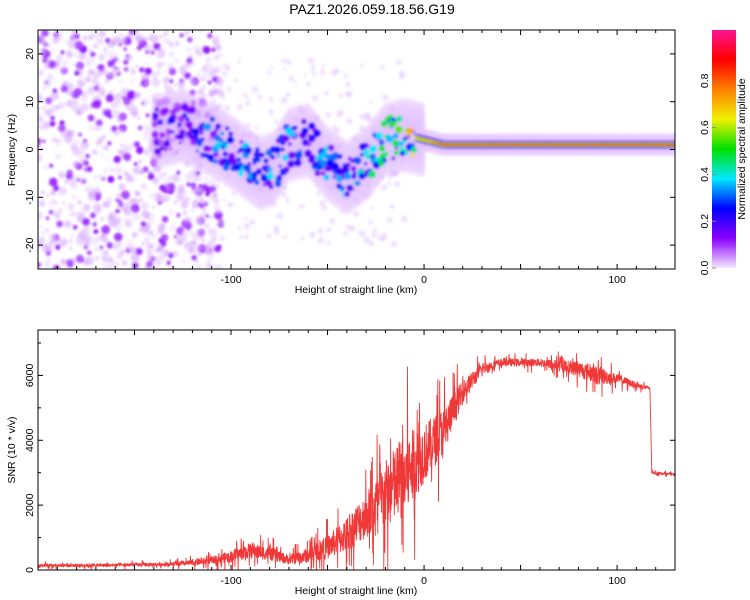 This screenshot has width=750, height=600. Describe the element at coordinates (705, 174) in the screenshot. I see `colorbar-tick-label: 0.4` at that location.